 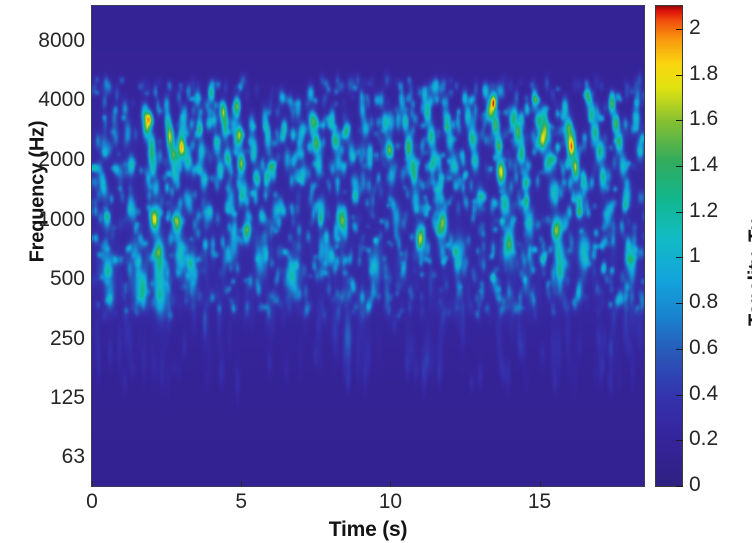 What do you see at coordinates (695, 256) in the screenshot?
I see `colorbar-tick-label: 1` at bounding box center [695, 256].